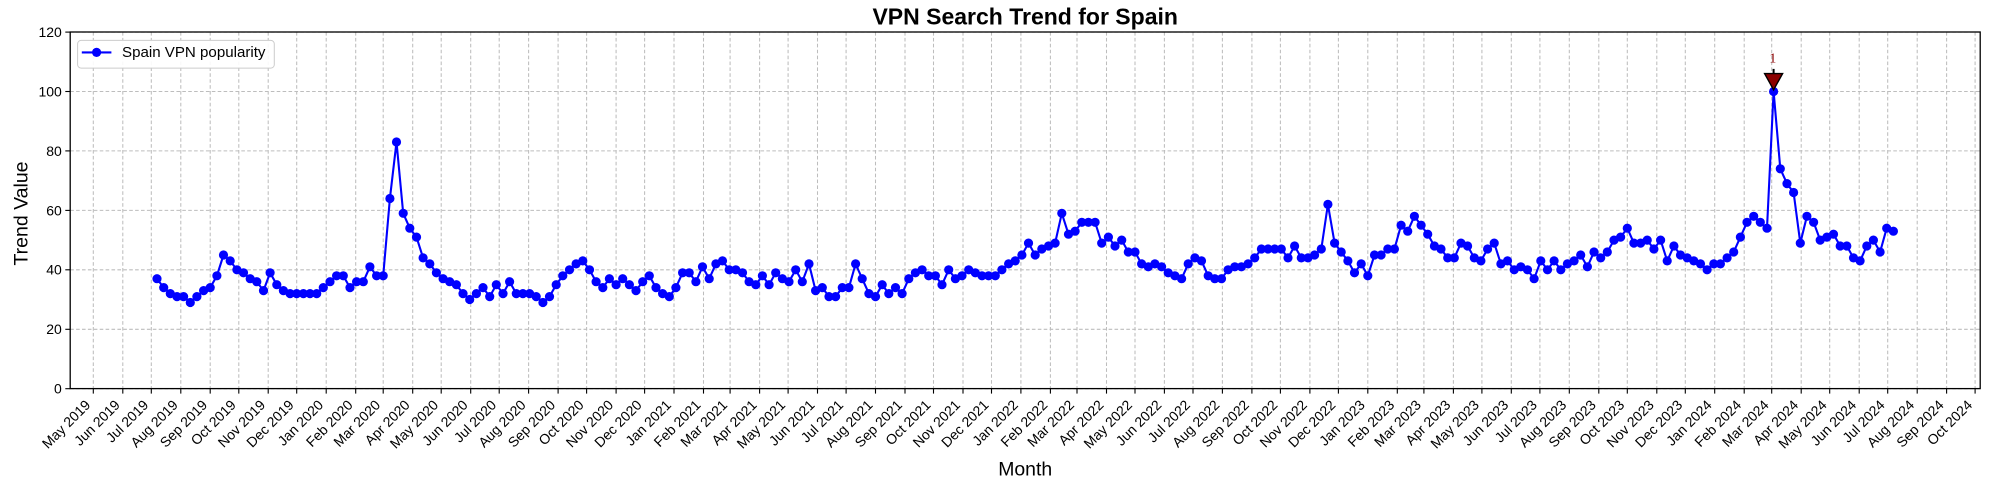 This screenshot has height=490, width=1990. What do you see at coordinates (50, 91) in the screenshot?
I see `svg-text: 100` at bounding box center [50, 91].